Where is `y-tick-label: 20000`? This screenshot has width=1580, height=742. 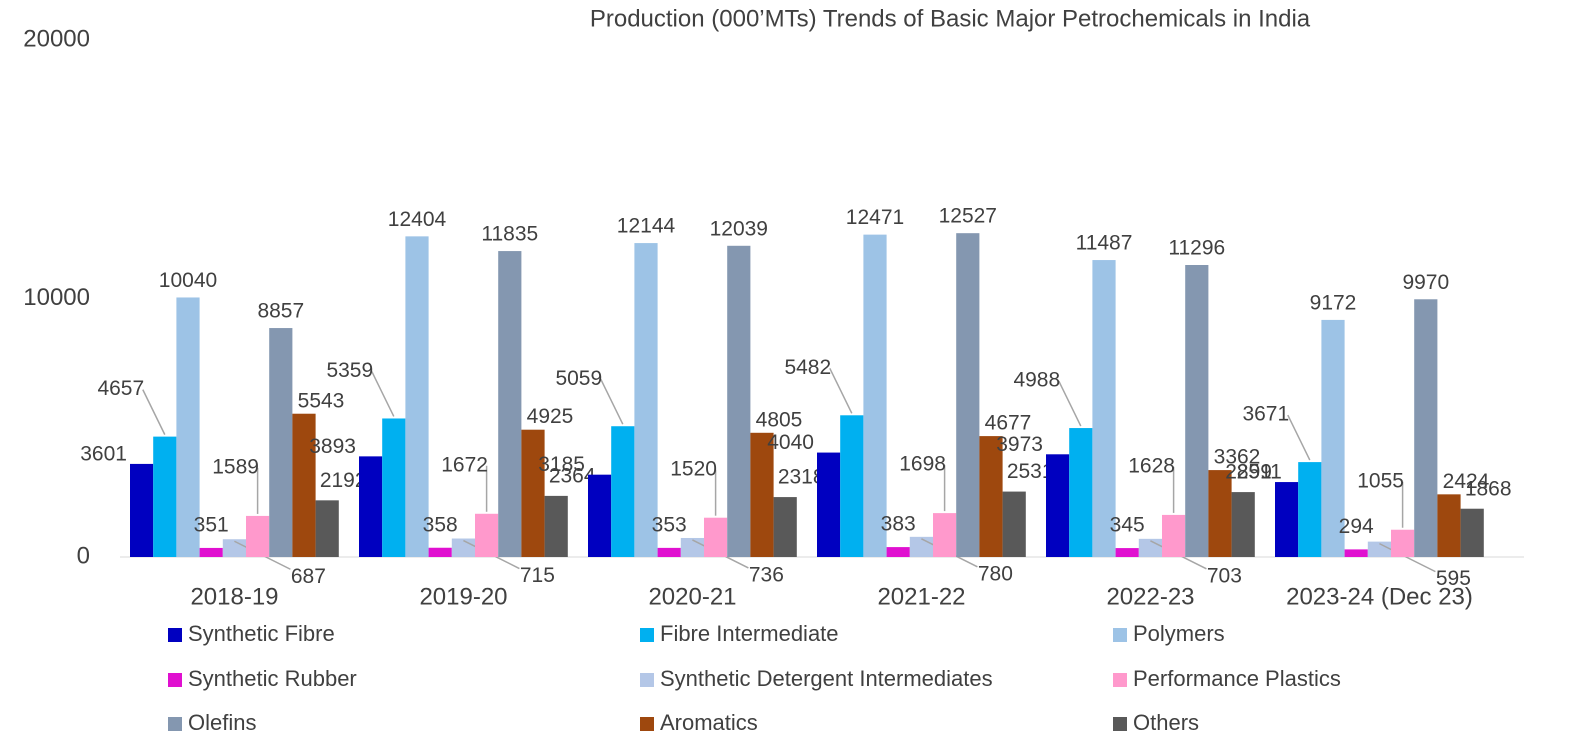
y-tick-label: 20000 is located at coordinates (56, 38).